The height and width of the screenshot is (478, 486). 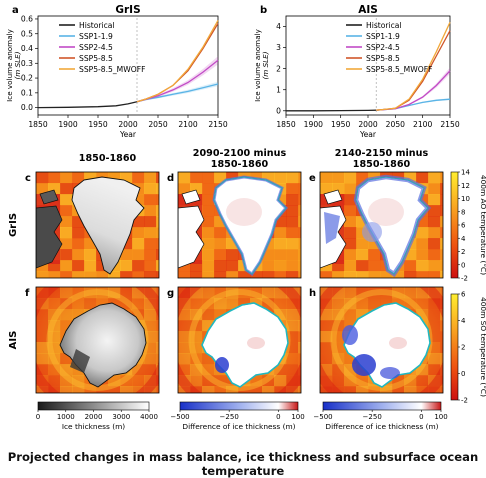 I want to click on map-content, so click(x=381, y=340).